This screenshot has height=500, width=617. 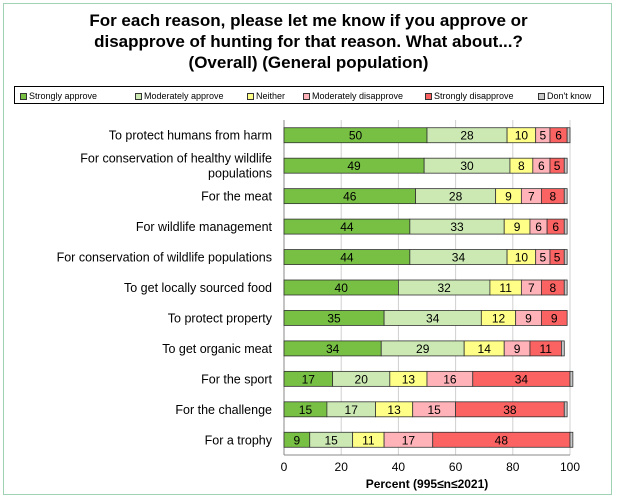 What do you see at coordinates (499, 318) in the screenshot?
I see `data-label-neither: 12` at bounding box center [499, 318].